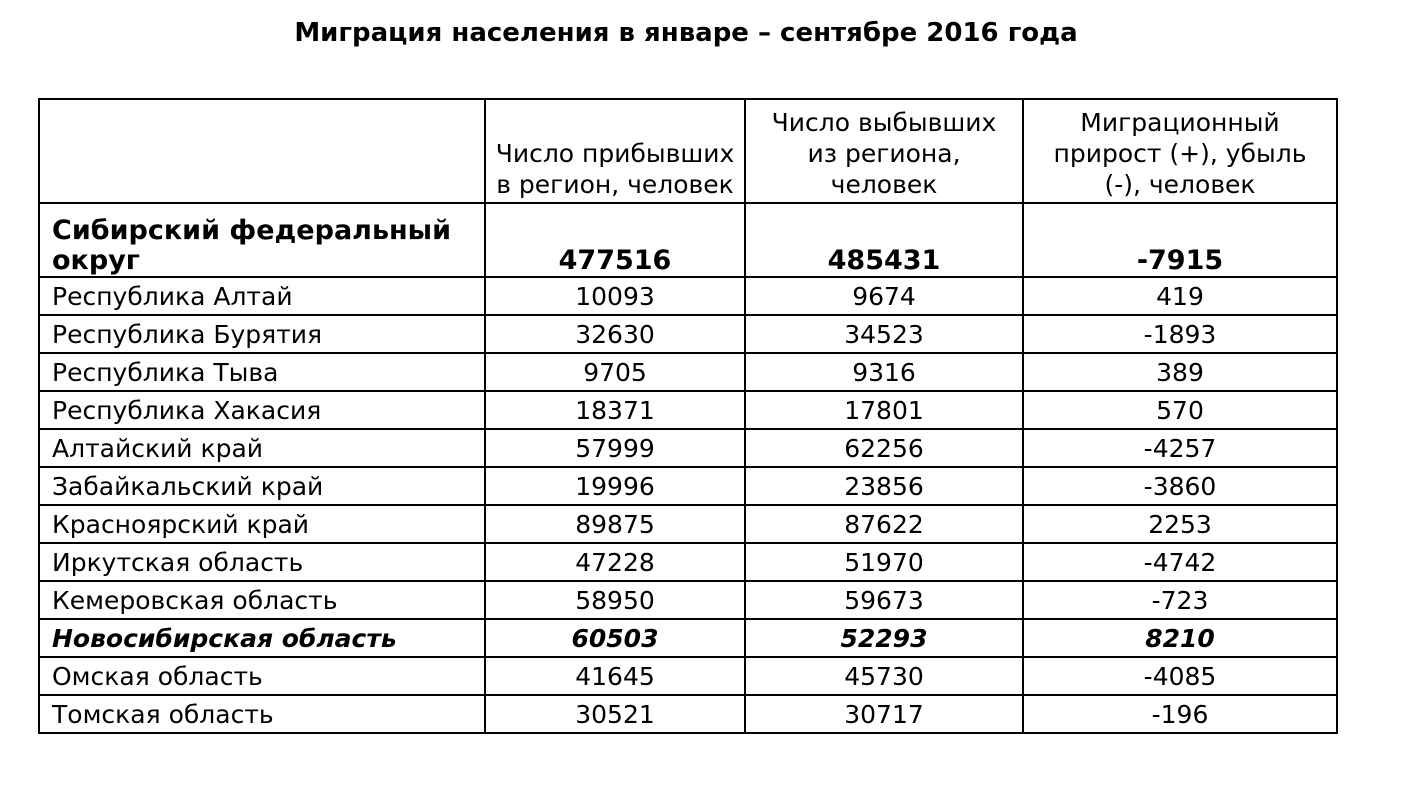 This screenshot has width=1422, height=800. Describe the element at coordinates (615, 448) in the screenshot. I see `row-arrived: 57999` at that location.